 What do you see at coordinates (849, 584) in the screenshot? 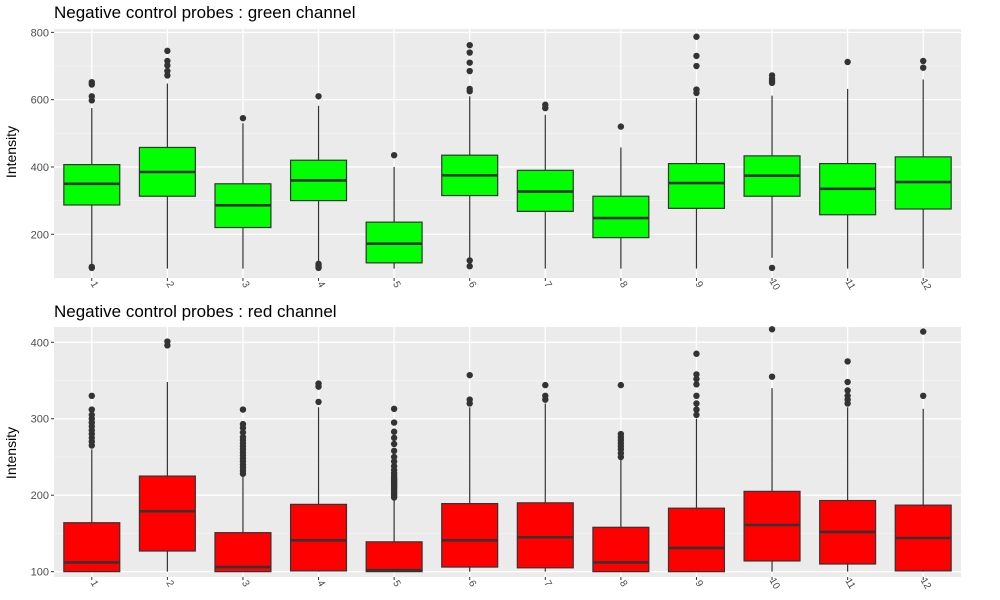
I see `x-tick-label: 11` at bounding box center [849, 584].